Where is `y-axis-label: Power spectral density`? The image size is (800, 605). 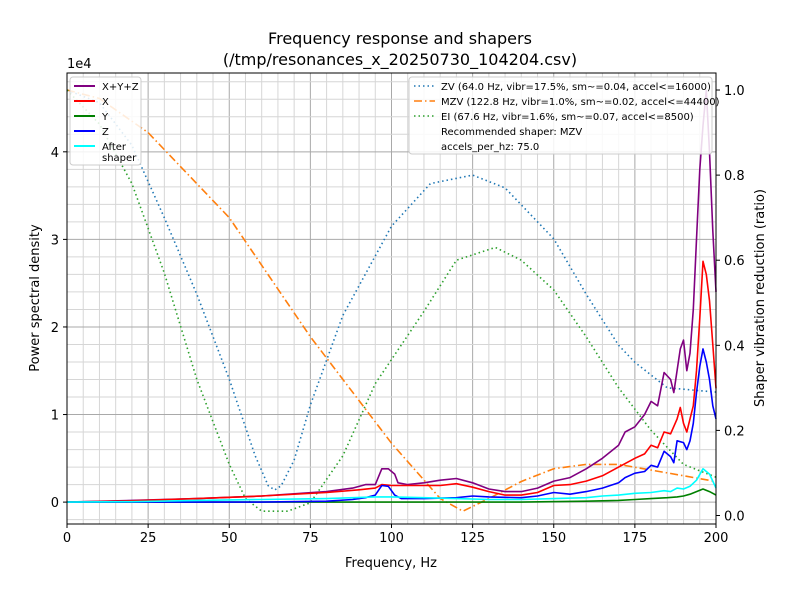 y-axis-label: Power spectral density is located at coordinates (35, 298).